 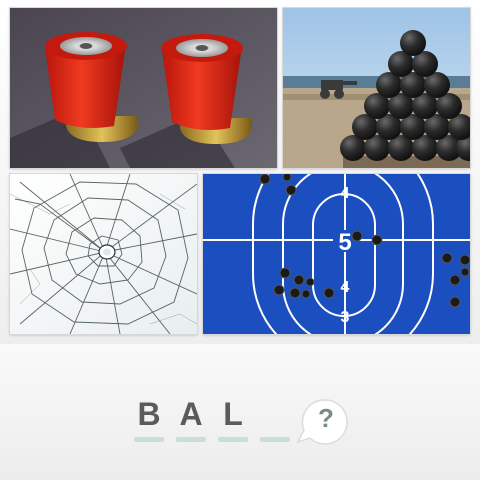 What do you see at coordinates (275, 422) in the screenshot?
I see `answer-slot` at bounding box center [275, 422].